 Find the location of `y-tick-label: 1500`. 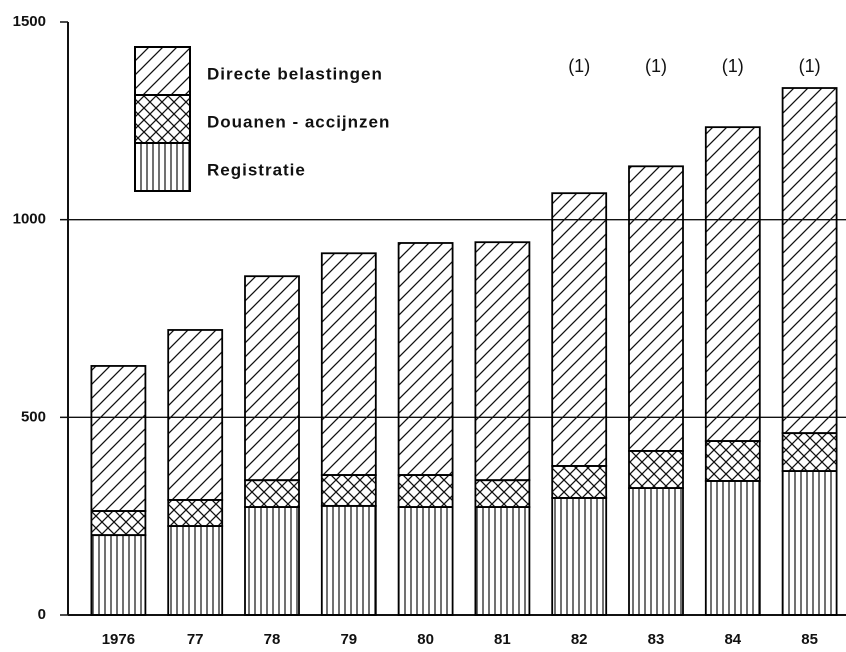

y-tick-label: 1500 is located at coordinates (29, 21).